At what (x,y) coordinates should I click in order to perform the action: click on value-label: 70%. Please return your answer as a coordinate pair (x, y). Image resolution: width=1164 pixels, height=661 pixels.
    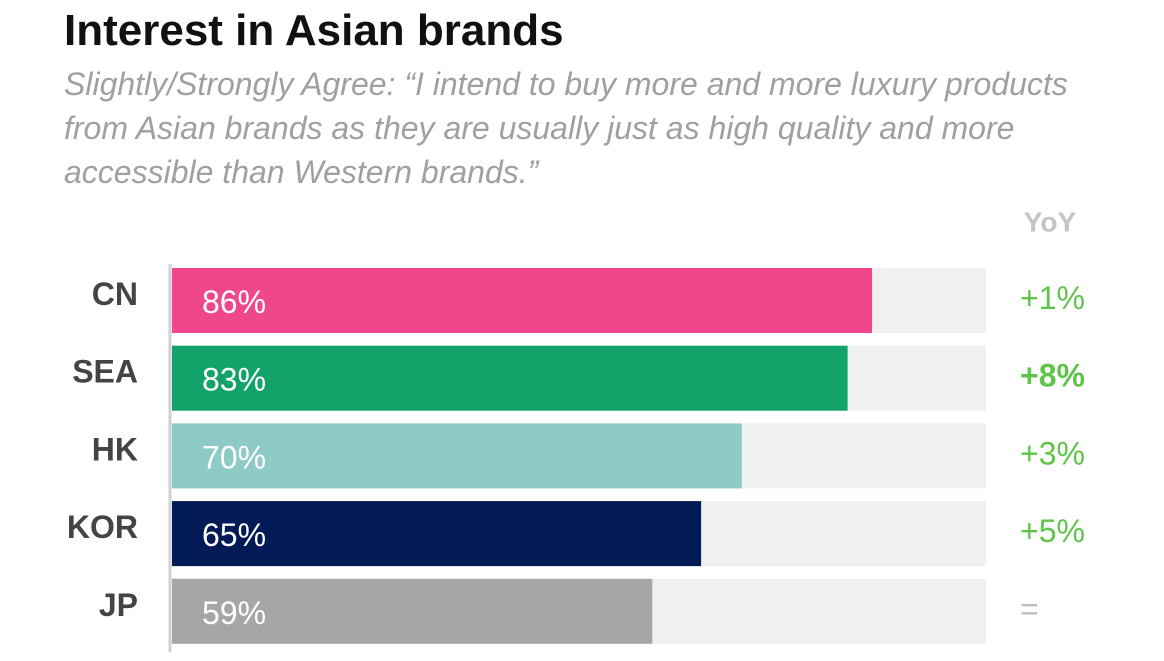
    Looking at the image, I should click on (234, 457).